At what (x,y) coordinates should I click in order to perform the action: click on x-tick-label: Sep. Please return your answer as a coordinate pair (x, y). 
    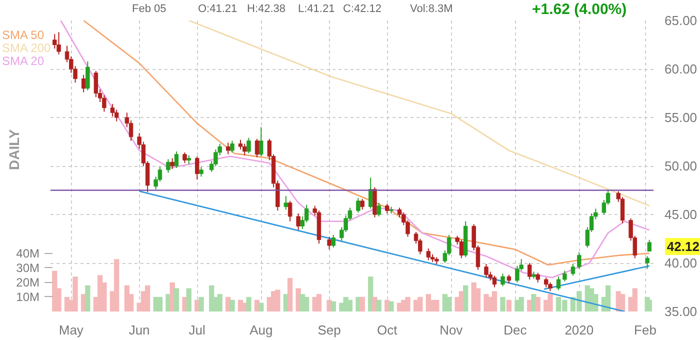
    Looking at the image, I should click on (329, 330).